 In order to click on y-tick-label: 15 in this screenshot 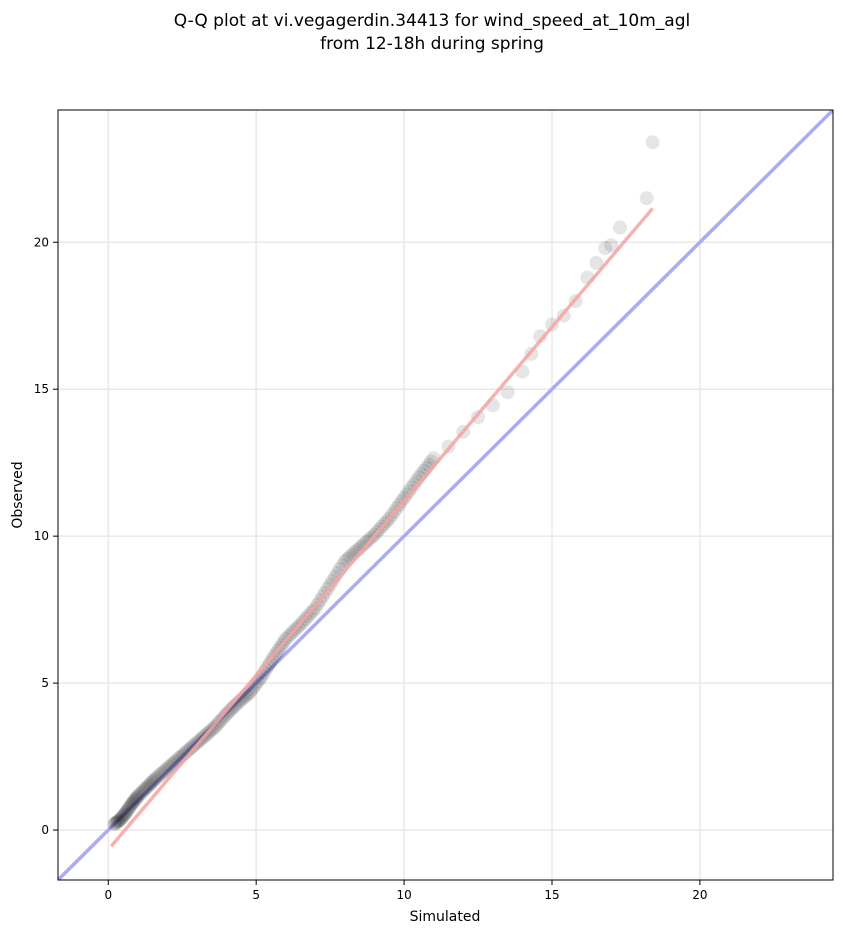, I will do `click(41, 389)`.